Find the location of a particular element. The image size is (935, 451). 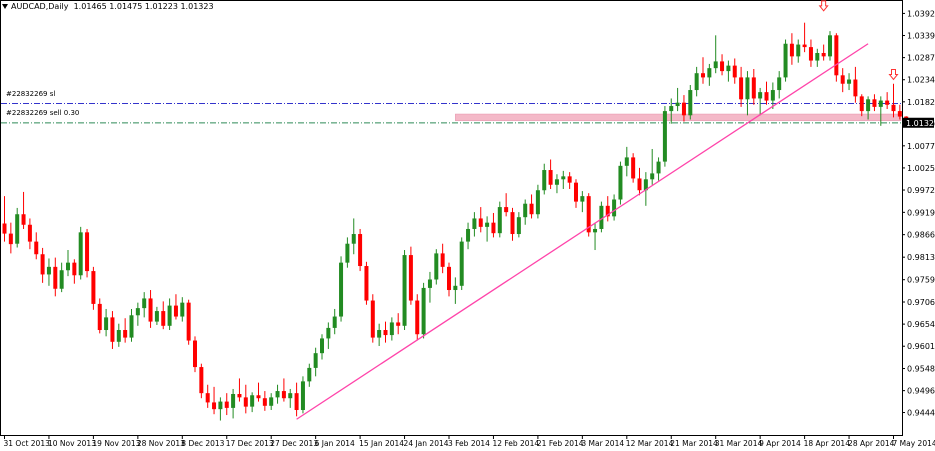

x-tick-label: 19 Nov 2013 is located at coordinates (116, 443).